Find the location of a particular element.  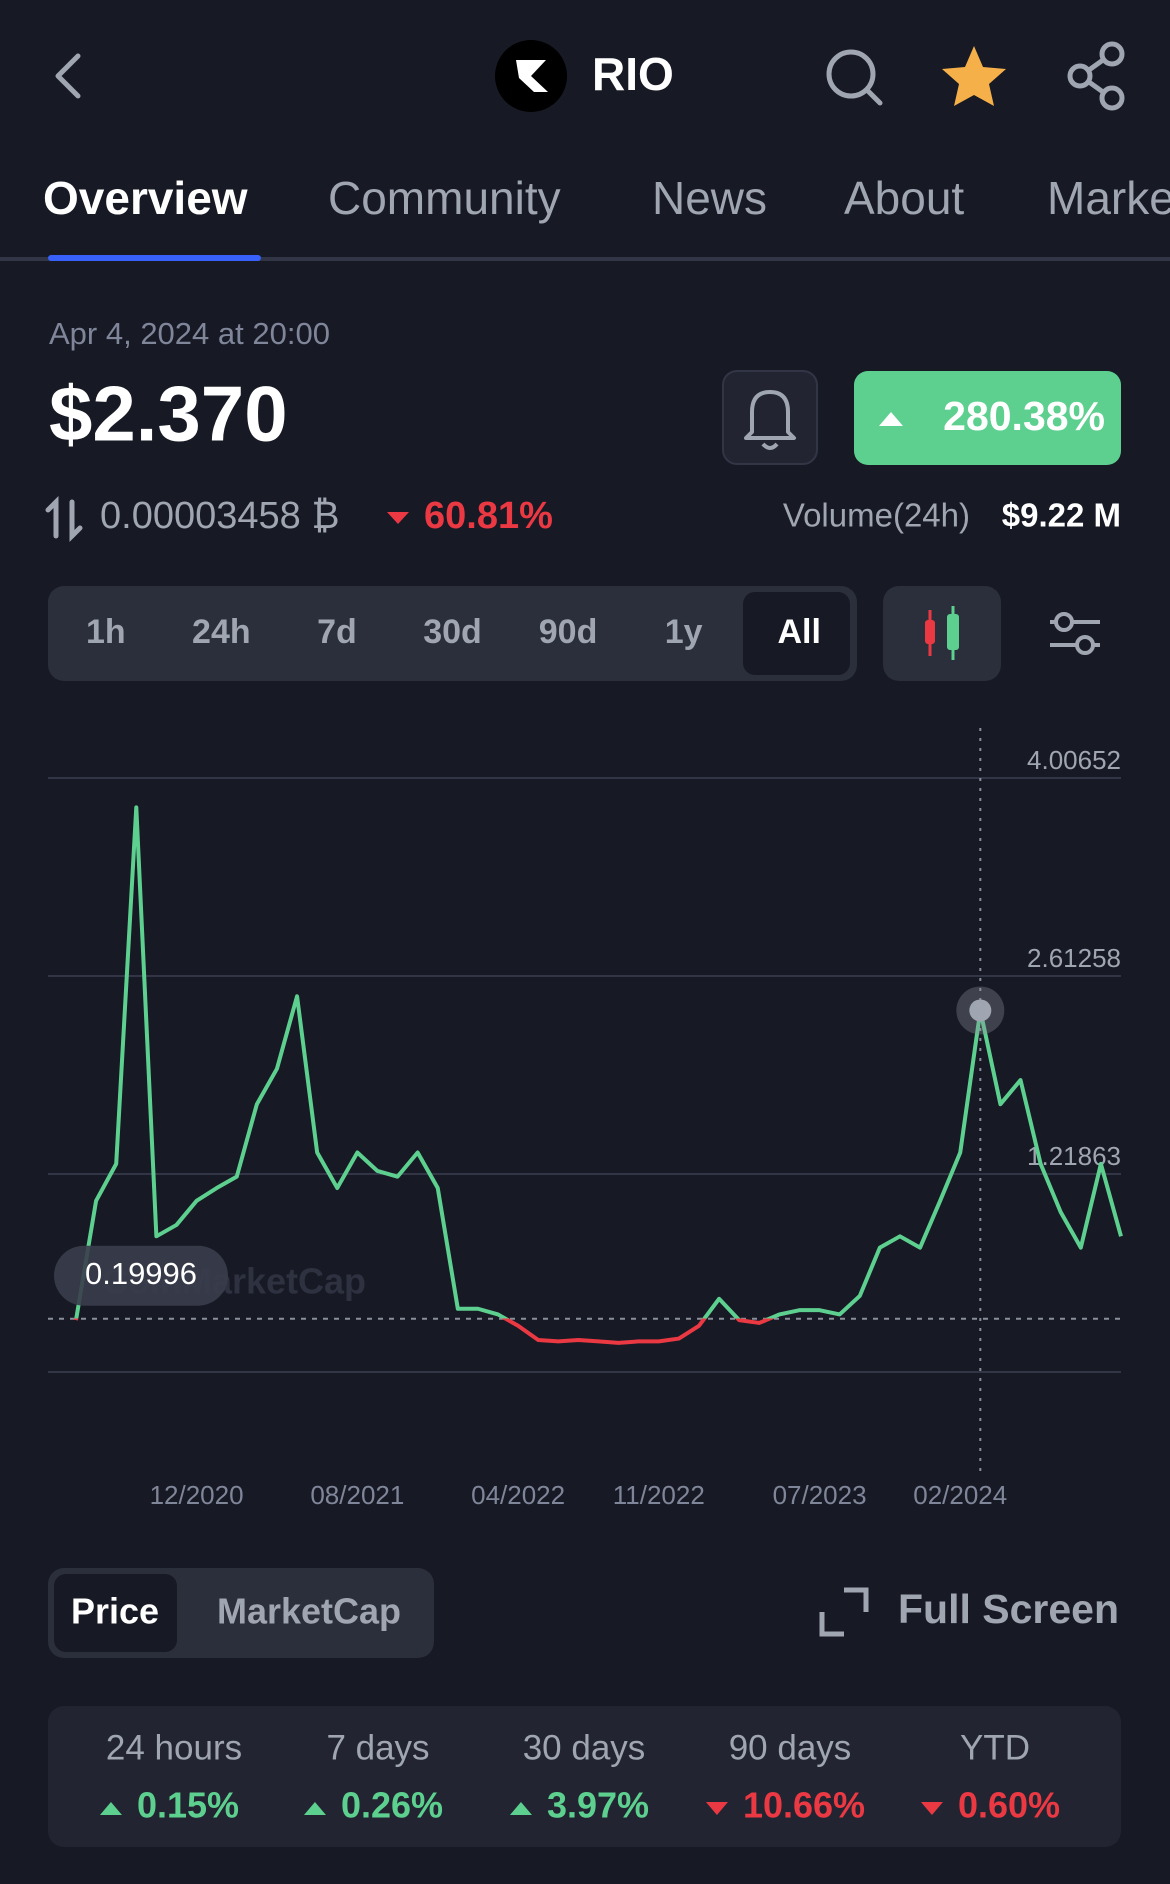

tab: Overview is located at coordinates (145, 198).